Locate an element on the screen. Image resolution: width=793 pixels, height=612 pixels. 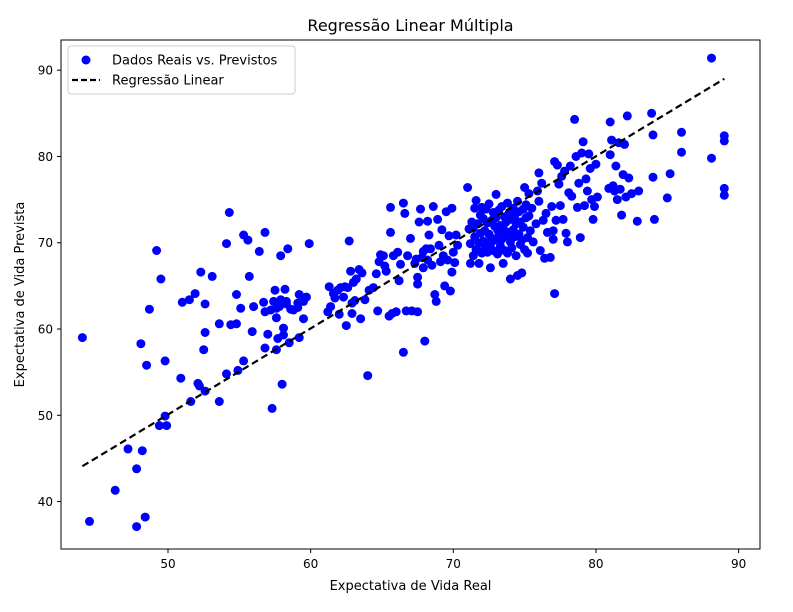
x-axis: 50 60 70 80 90 is located at coordinates (453, 560).